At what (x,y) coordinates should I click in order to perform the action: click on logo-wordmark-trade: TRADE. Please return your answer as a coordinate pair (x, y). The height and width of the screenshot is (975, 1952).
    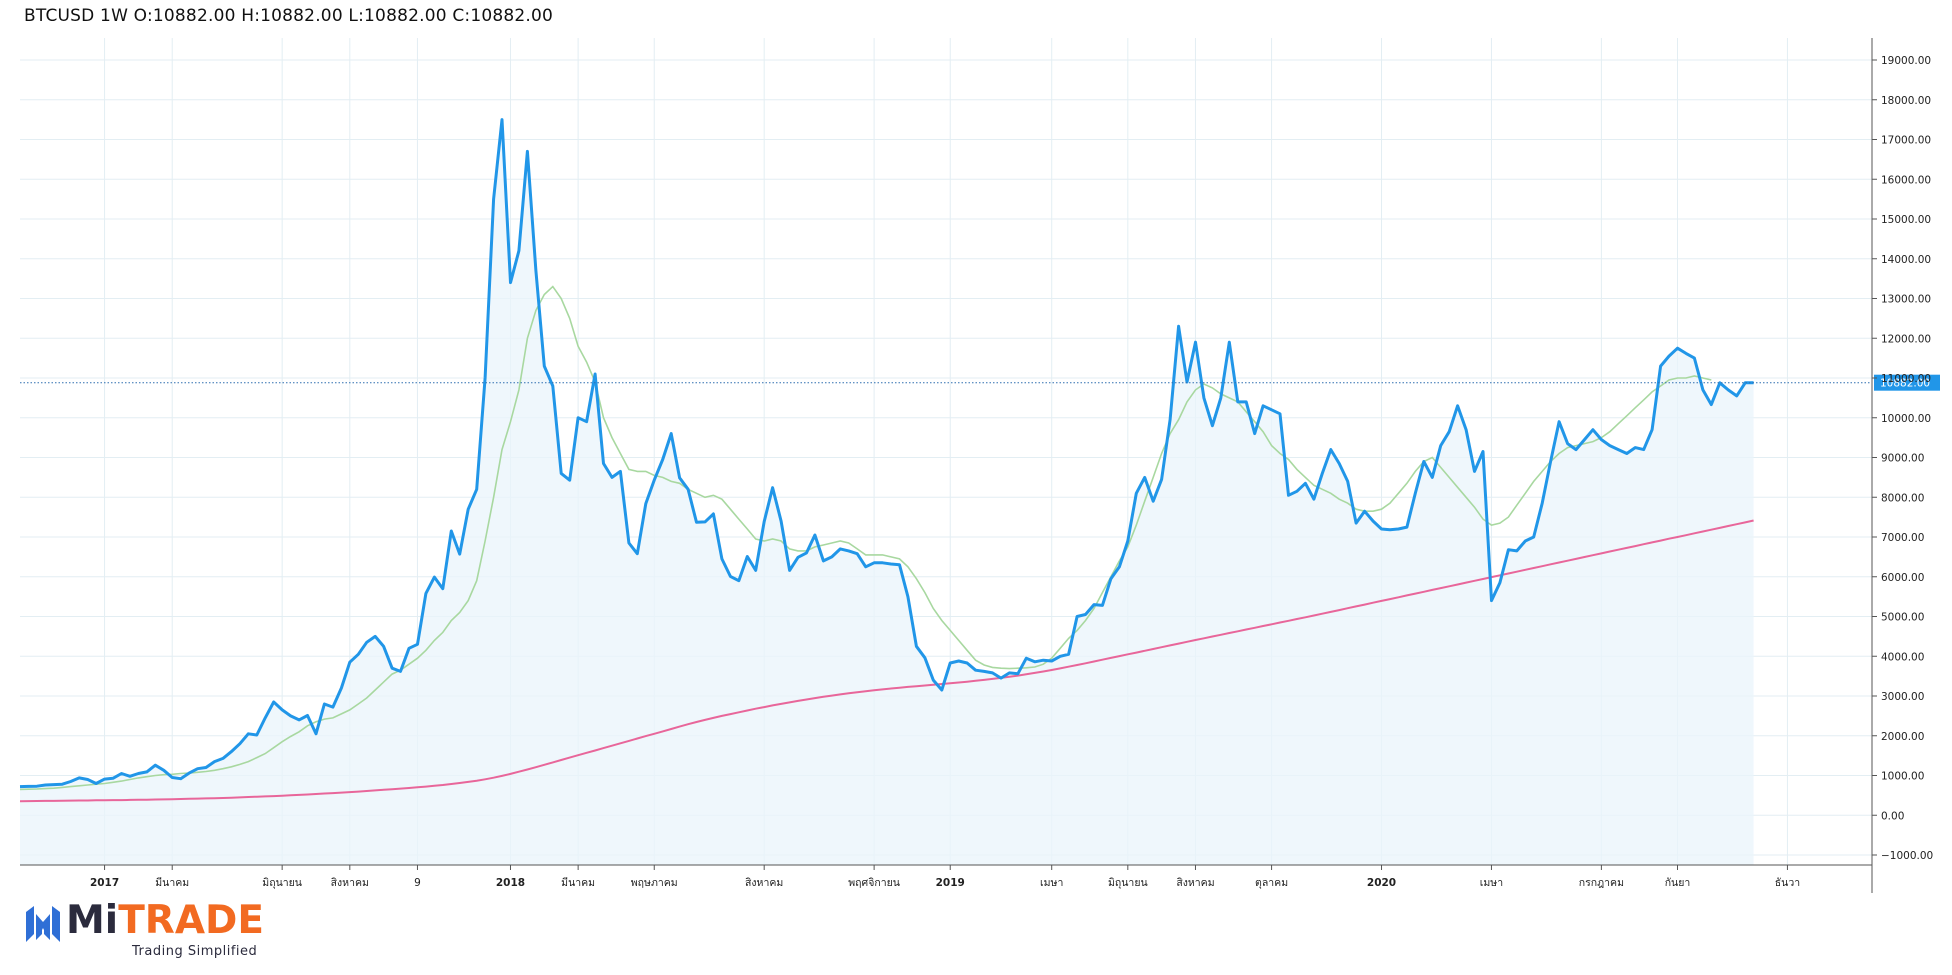
    Looking at the image, I should click on (191, 920).